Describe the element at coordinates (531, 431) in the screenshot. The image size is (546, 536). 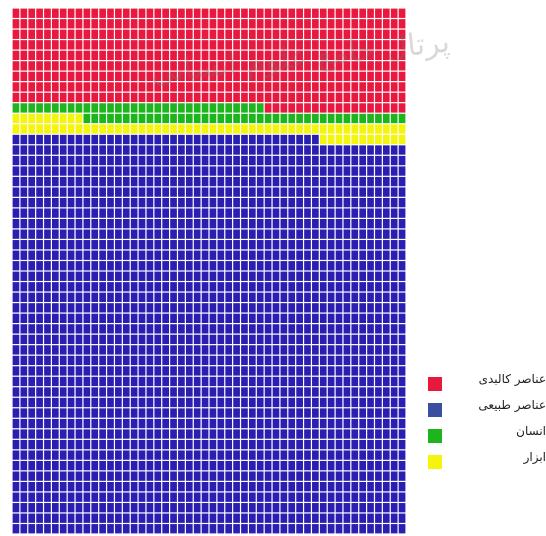
I see `legend-label-human: انسان` at that location.